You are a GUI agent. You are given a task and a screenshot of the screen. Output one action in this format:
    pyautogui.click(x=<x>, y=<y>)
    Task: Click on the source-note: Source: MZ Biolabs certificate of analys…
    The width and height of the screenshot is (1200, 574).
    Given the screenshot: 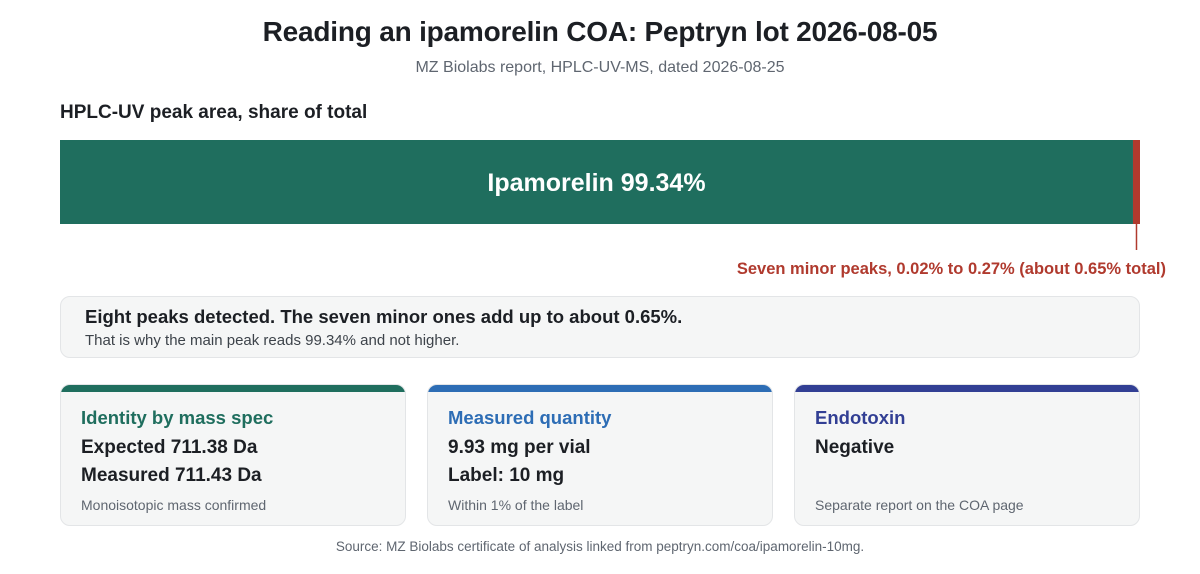 What is the action you would take?
    pyautogui.click(x=600, y=546)
    